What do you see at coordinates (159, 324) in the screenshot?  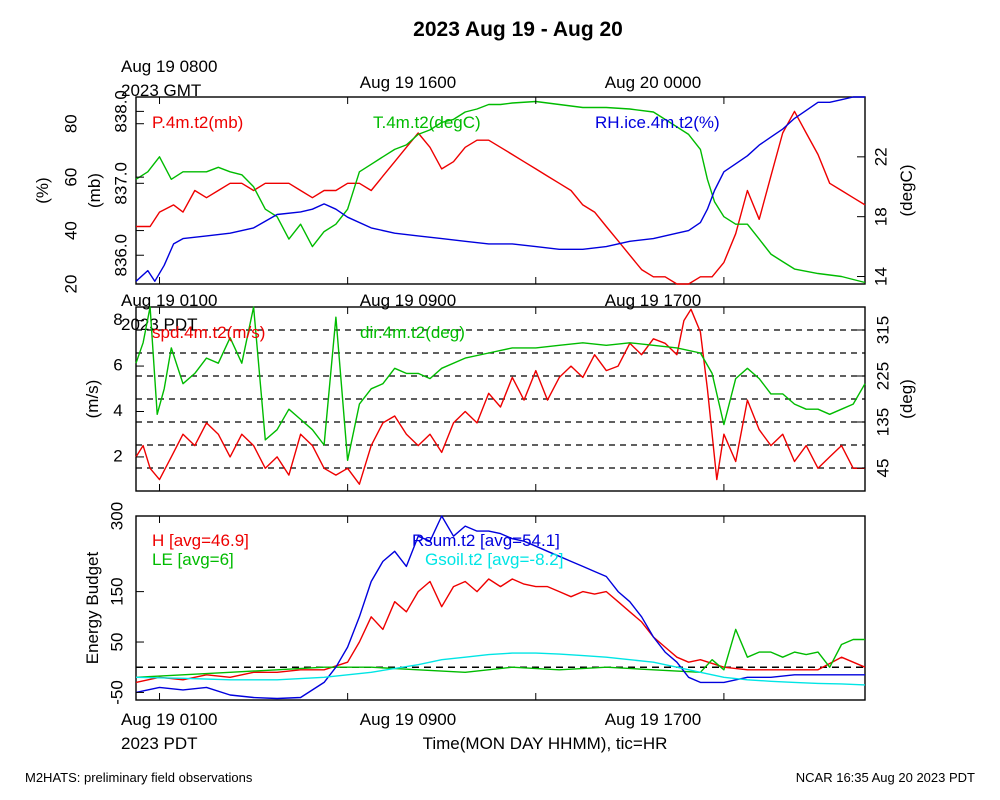 I see `pdt-time-sub-label: 2023 PDT` at bounding box center [159, 324].